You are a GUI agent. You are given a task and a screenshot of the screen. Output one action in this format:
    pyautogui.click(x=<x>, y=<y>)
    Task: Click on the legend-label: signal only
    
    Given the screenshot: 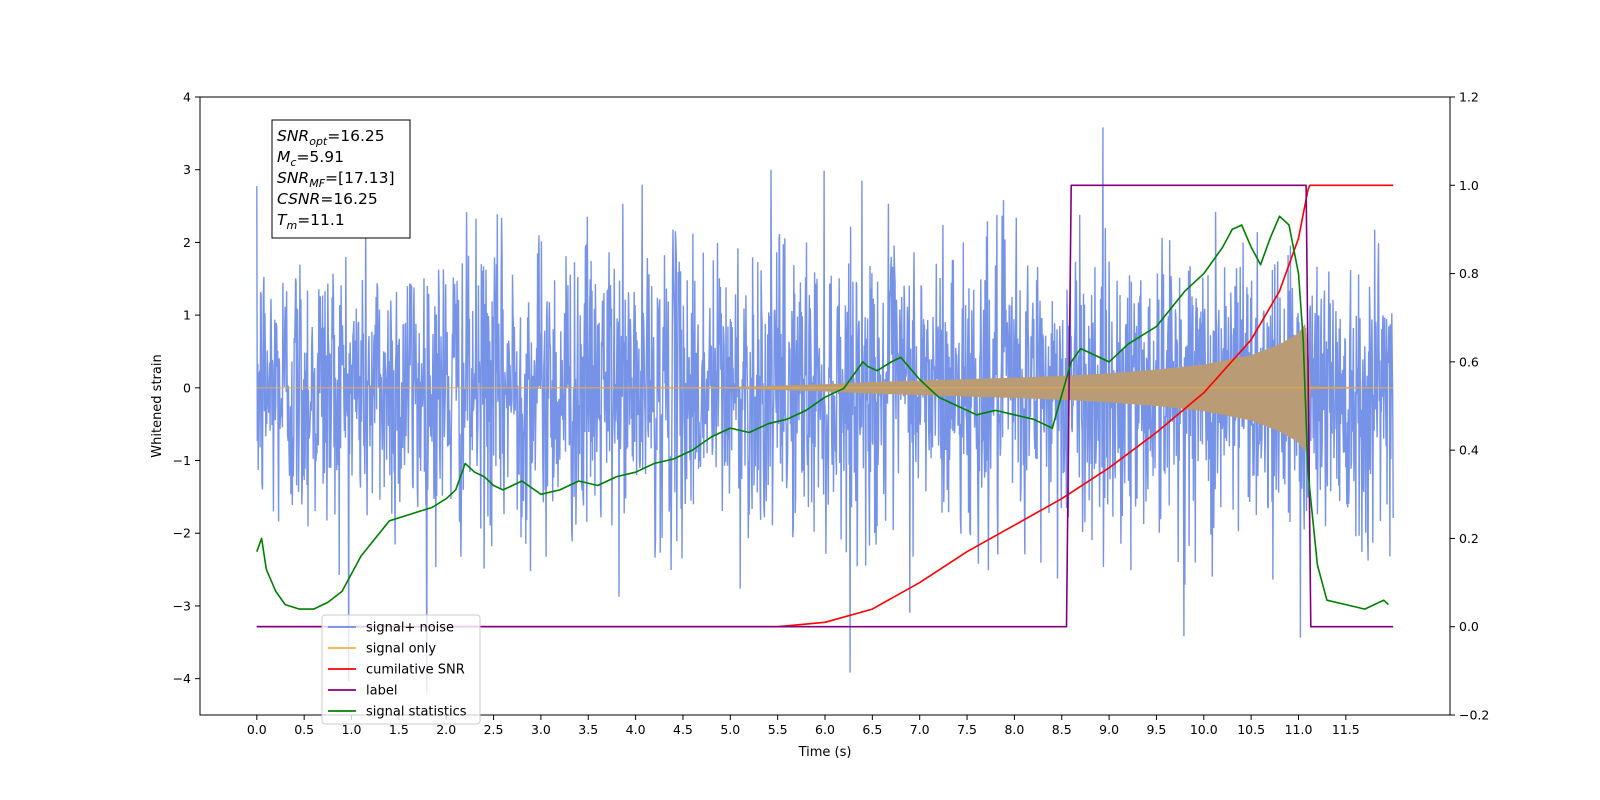 What is the action you would take?
    pyautogui.click(x=401, y=649)
    